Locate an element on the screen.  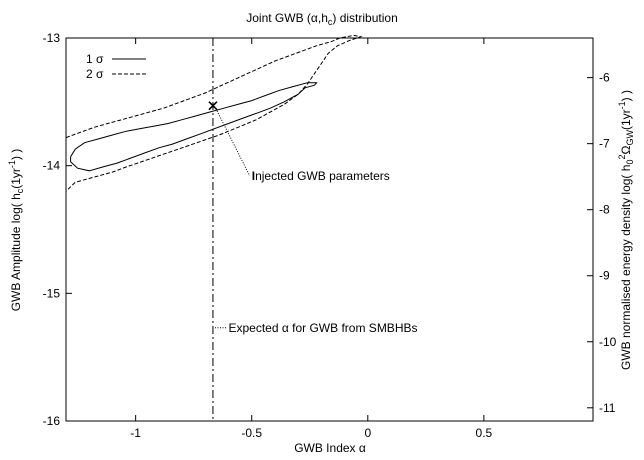
legend-label-1sigma: 1 σ is located at coordinates (95, 59).